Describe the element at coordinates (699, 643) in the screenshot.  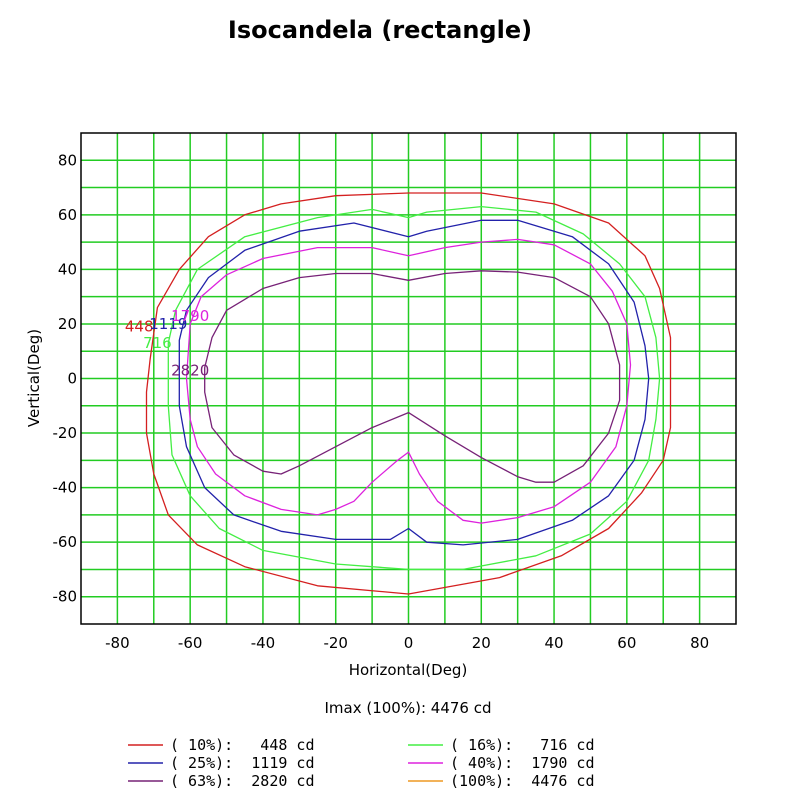
I see `x-tick-label: 80` at that location.